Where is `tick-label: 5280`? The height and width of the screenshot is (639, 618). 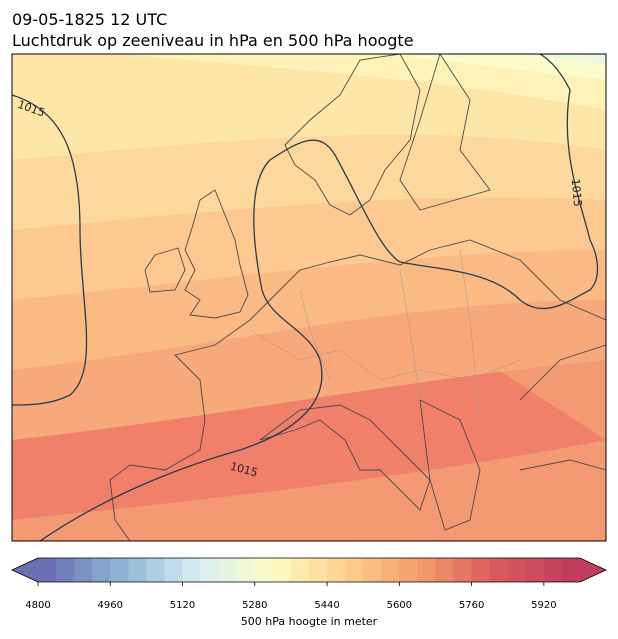
tick-label: 5280 is located at coordinates (254, 605).